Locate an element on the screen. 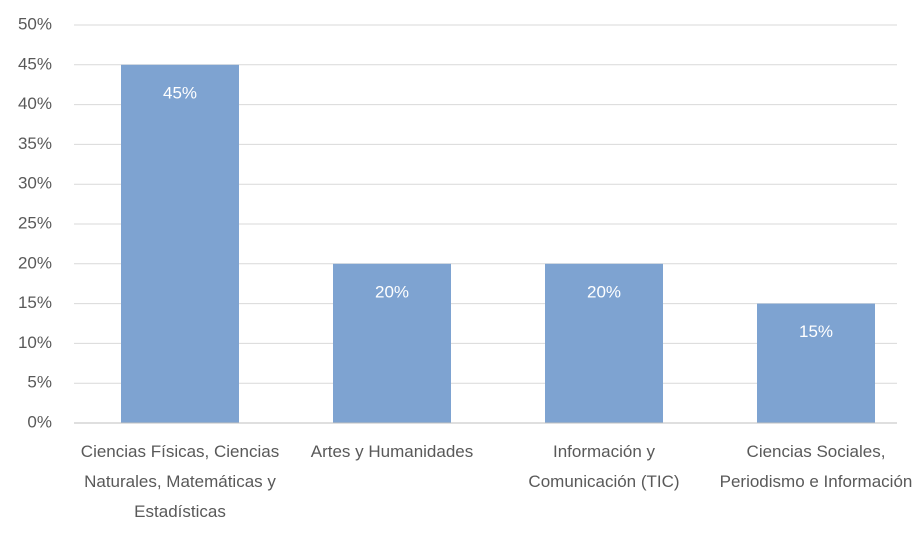  value-label: 15% is located at coordinates (816, 331).